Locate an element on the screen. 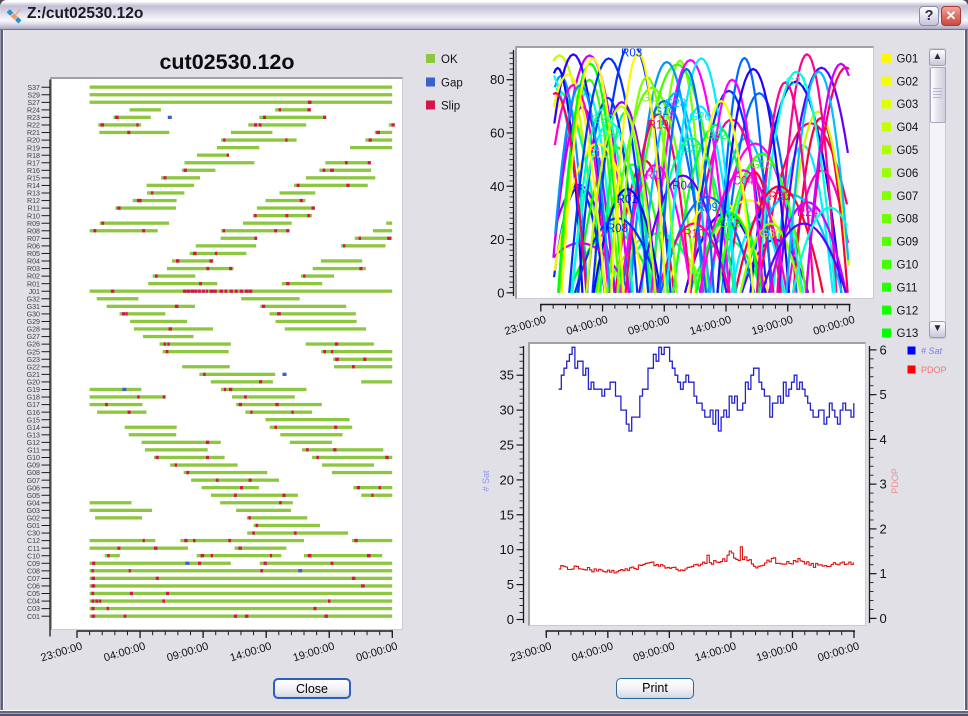  svg-text: R02 is located at coordinates (33, 277).